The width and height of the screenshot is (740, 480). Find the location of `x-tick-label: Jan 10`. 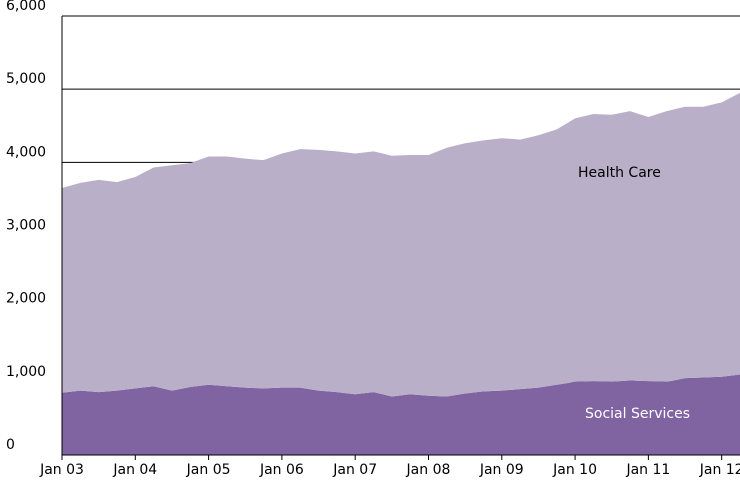

x-tick-label: Jan 10 is located at coordinates (574, 470).